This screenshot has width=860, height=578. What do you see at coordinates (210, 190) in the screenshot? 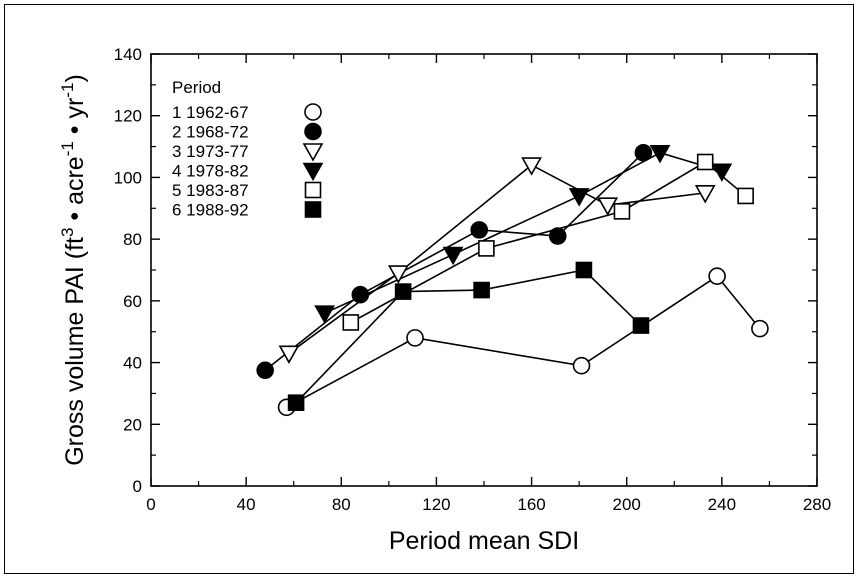
I see `legend-label-5: 5 1983-87` at bounding box center [210, 190].